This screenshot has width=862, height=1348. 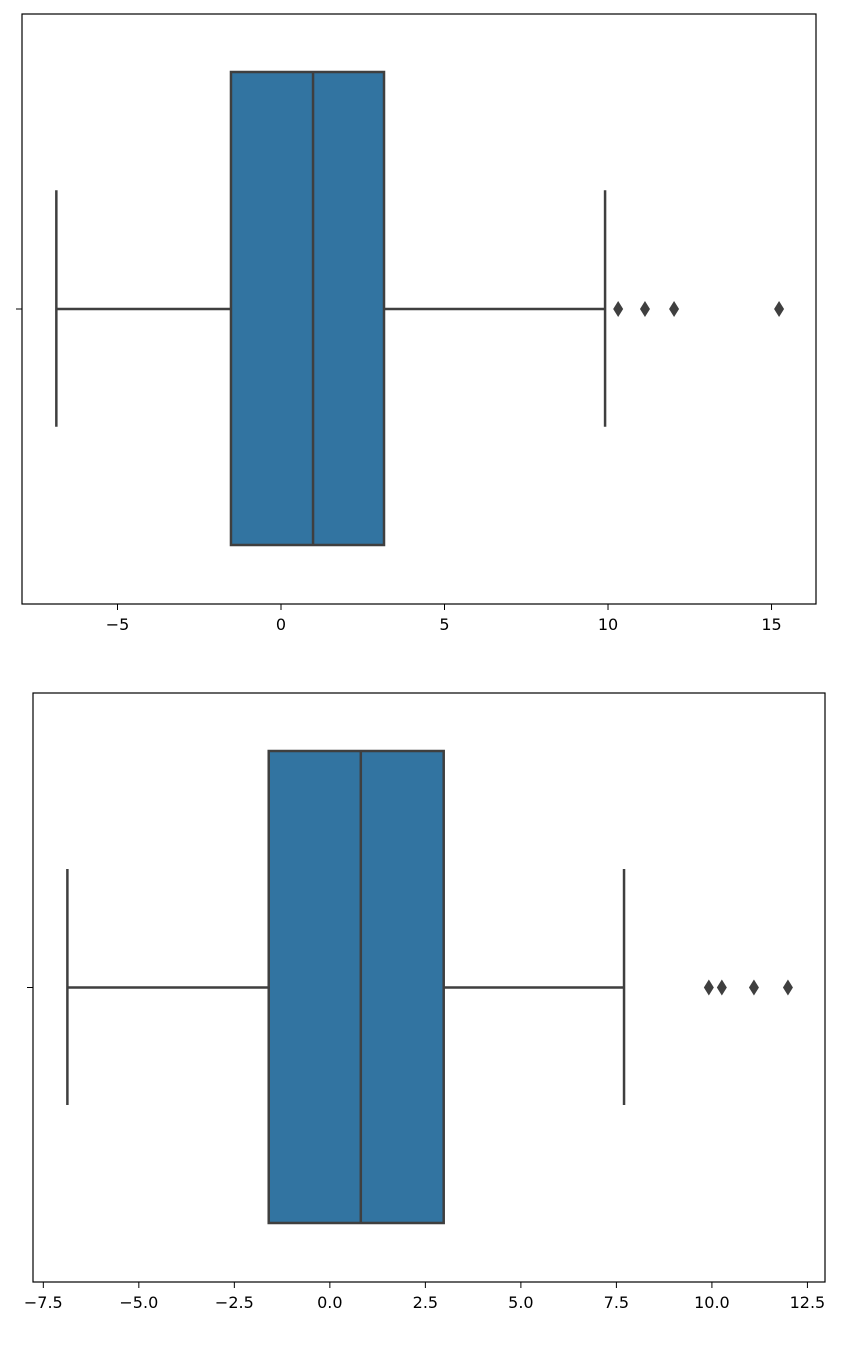 What do you see at coordinates (118, 624) in the screenshot?
I see `x-tick-label: −5` at bounding box center [118, 624].